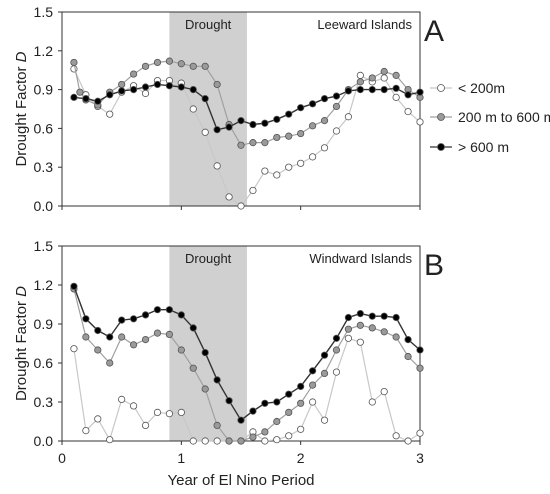  I want to click on panel-letter: B, so click(434, 265).